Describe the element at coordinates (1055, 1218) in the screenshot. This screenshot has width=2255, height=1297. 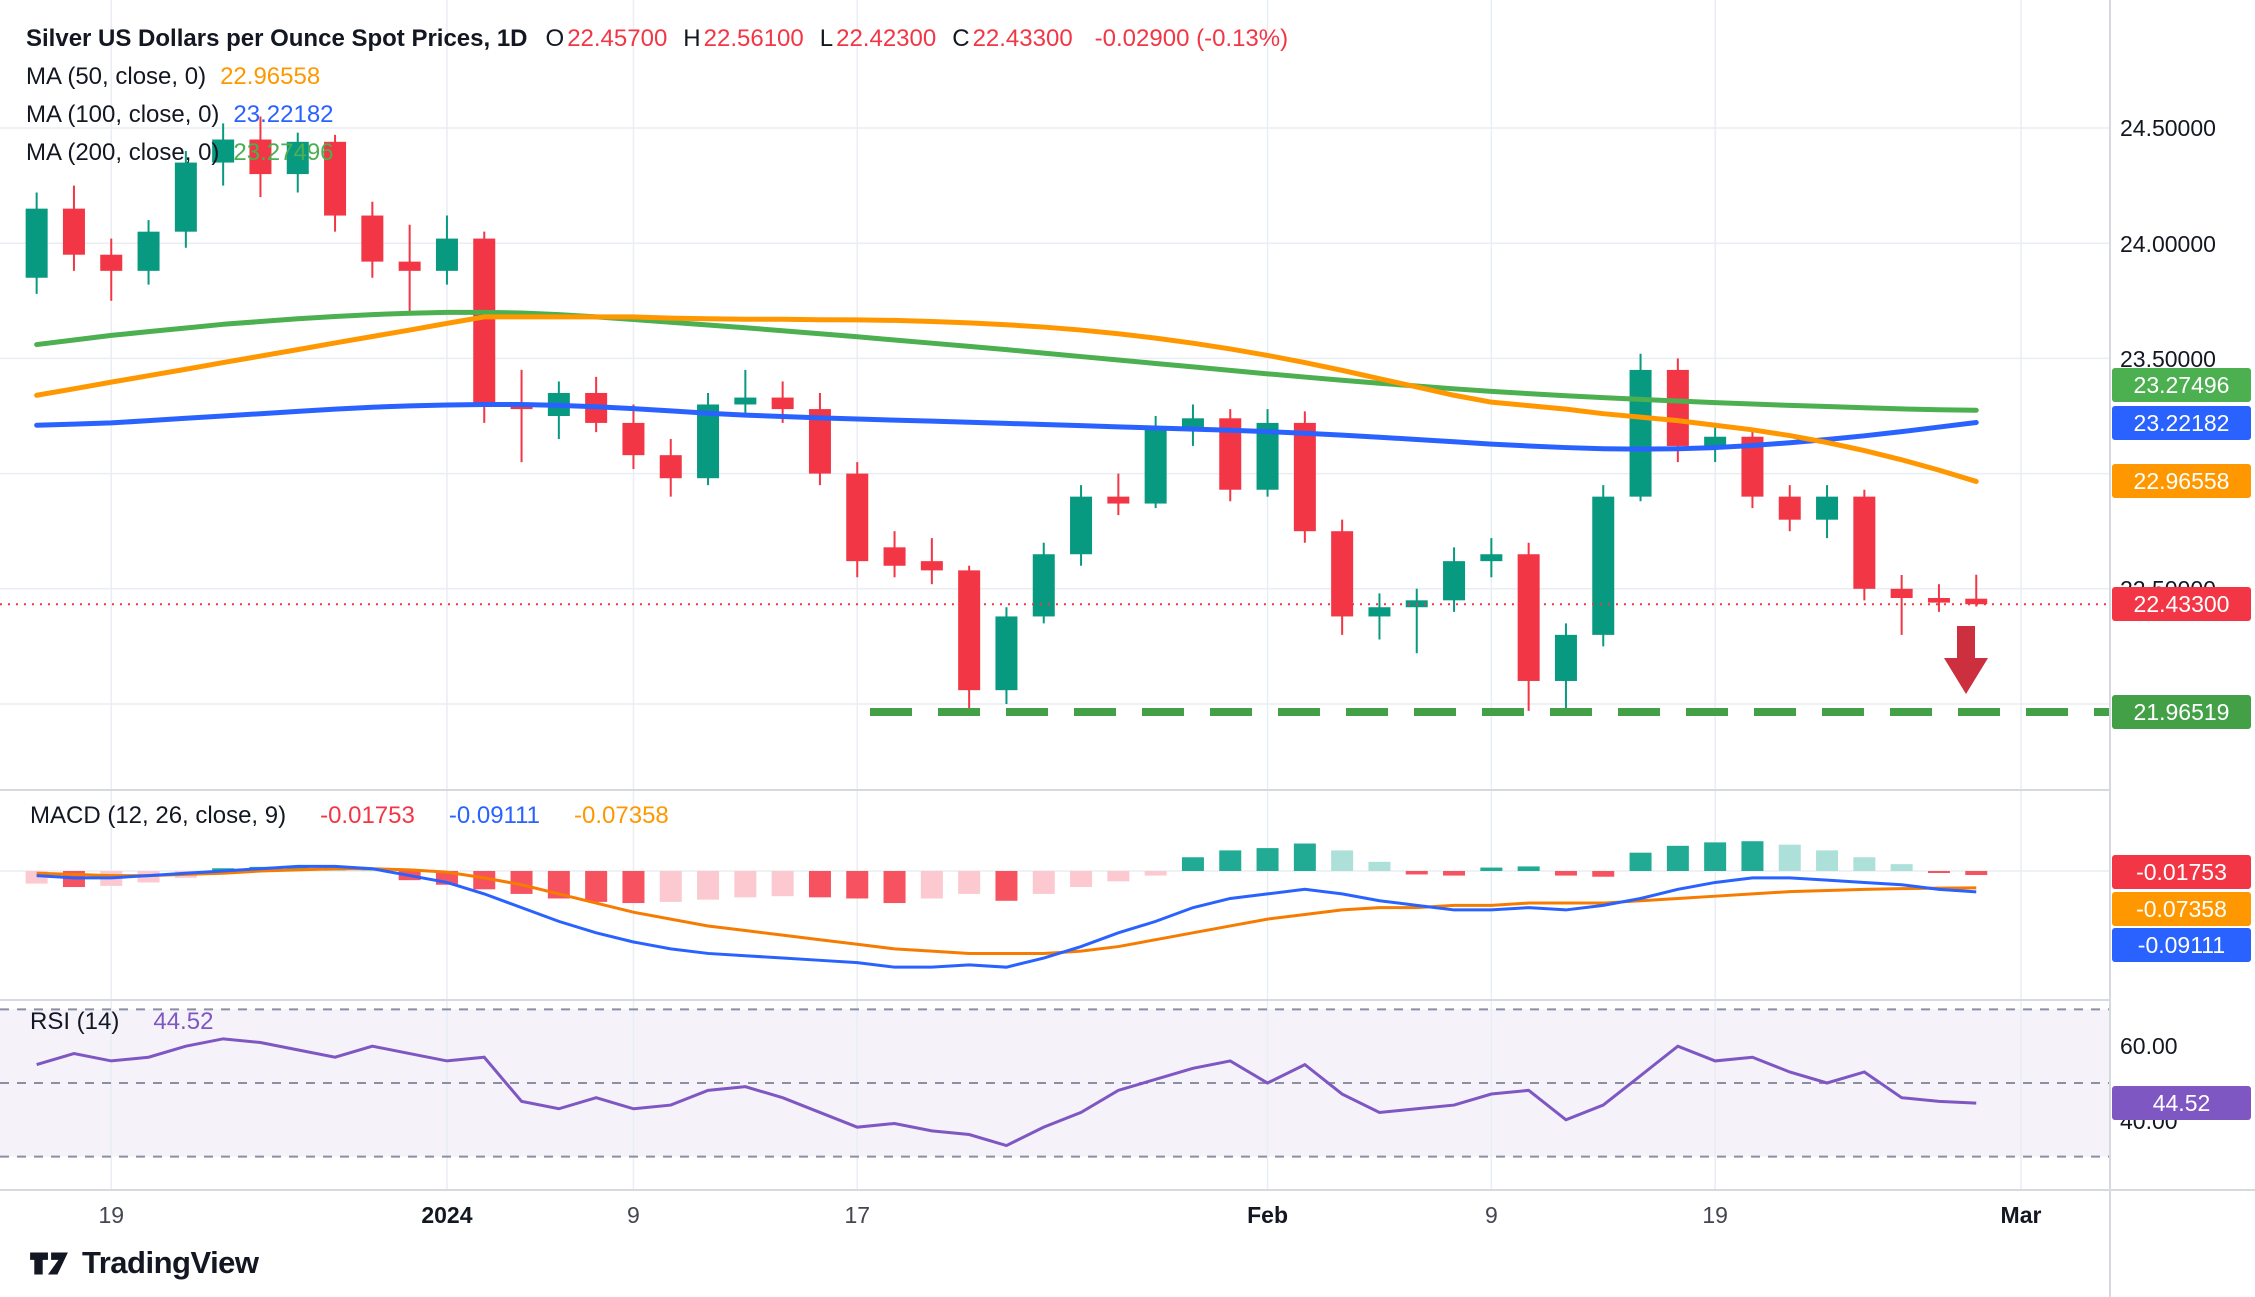
I see `time-axis: 19 2024 9 17 Feb 9 19 Mar` at that location.